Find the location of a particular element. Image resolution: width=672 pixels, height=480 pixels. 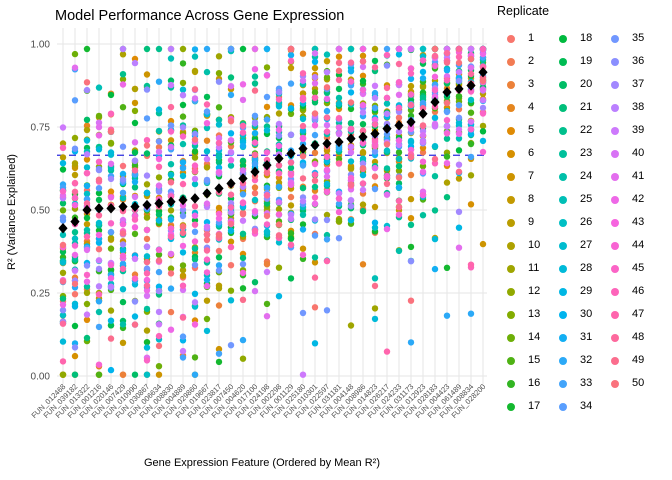

legend-label: 41 is located at coordinates (638, 176).